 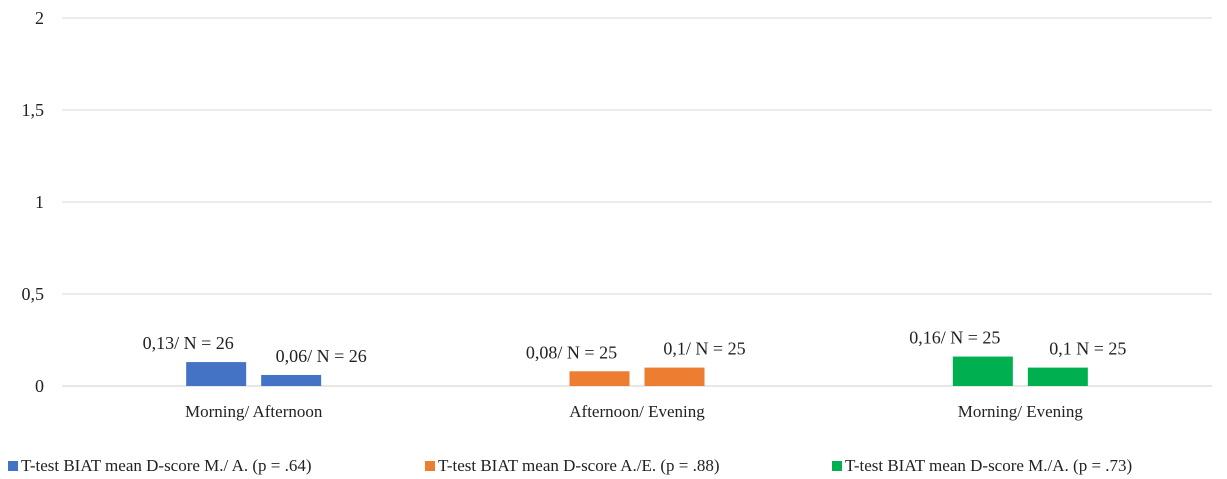 What do you see at coordinates (33, 294) in the screenshot?
I see `y-tick-label: 0,5` at bounding box center [33, 294].